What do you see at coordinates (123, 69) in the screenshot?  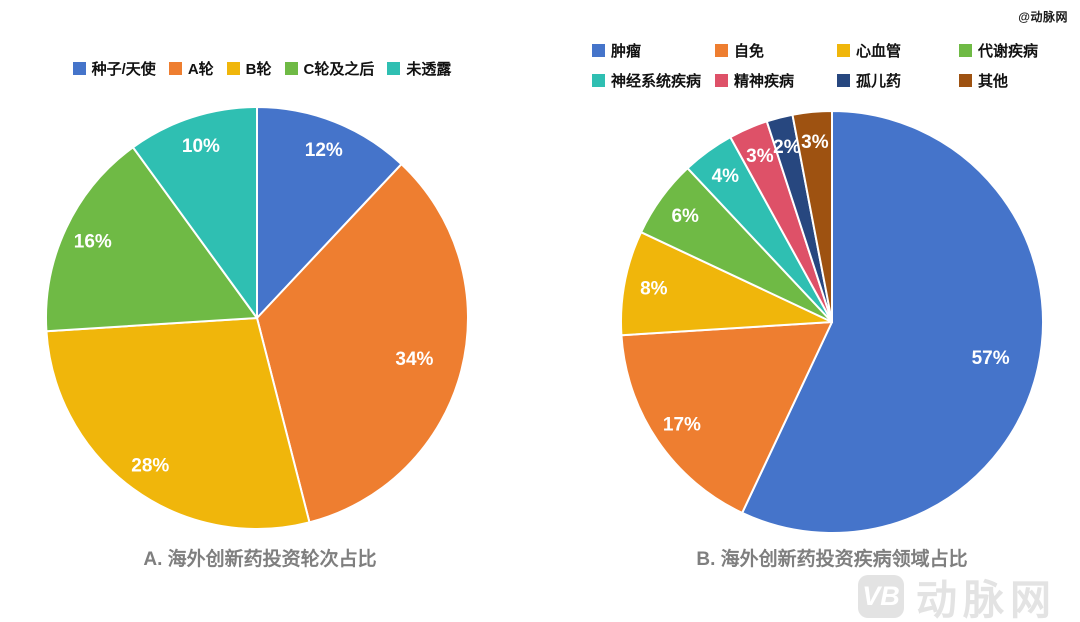 I see `legend-label: 种子/天使` at bounding box center [123, 69].